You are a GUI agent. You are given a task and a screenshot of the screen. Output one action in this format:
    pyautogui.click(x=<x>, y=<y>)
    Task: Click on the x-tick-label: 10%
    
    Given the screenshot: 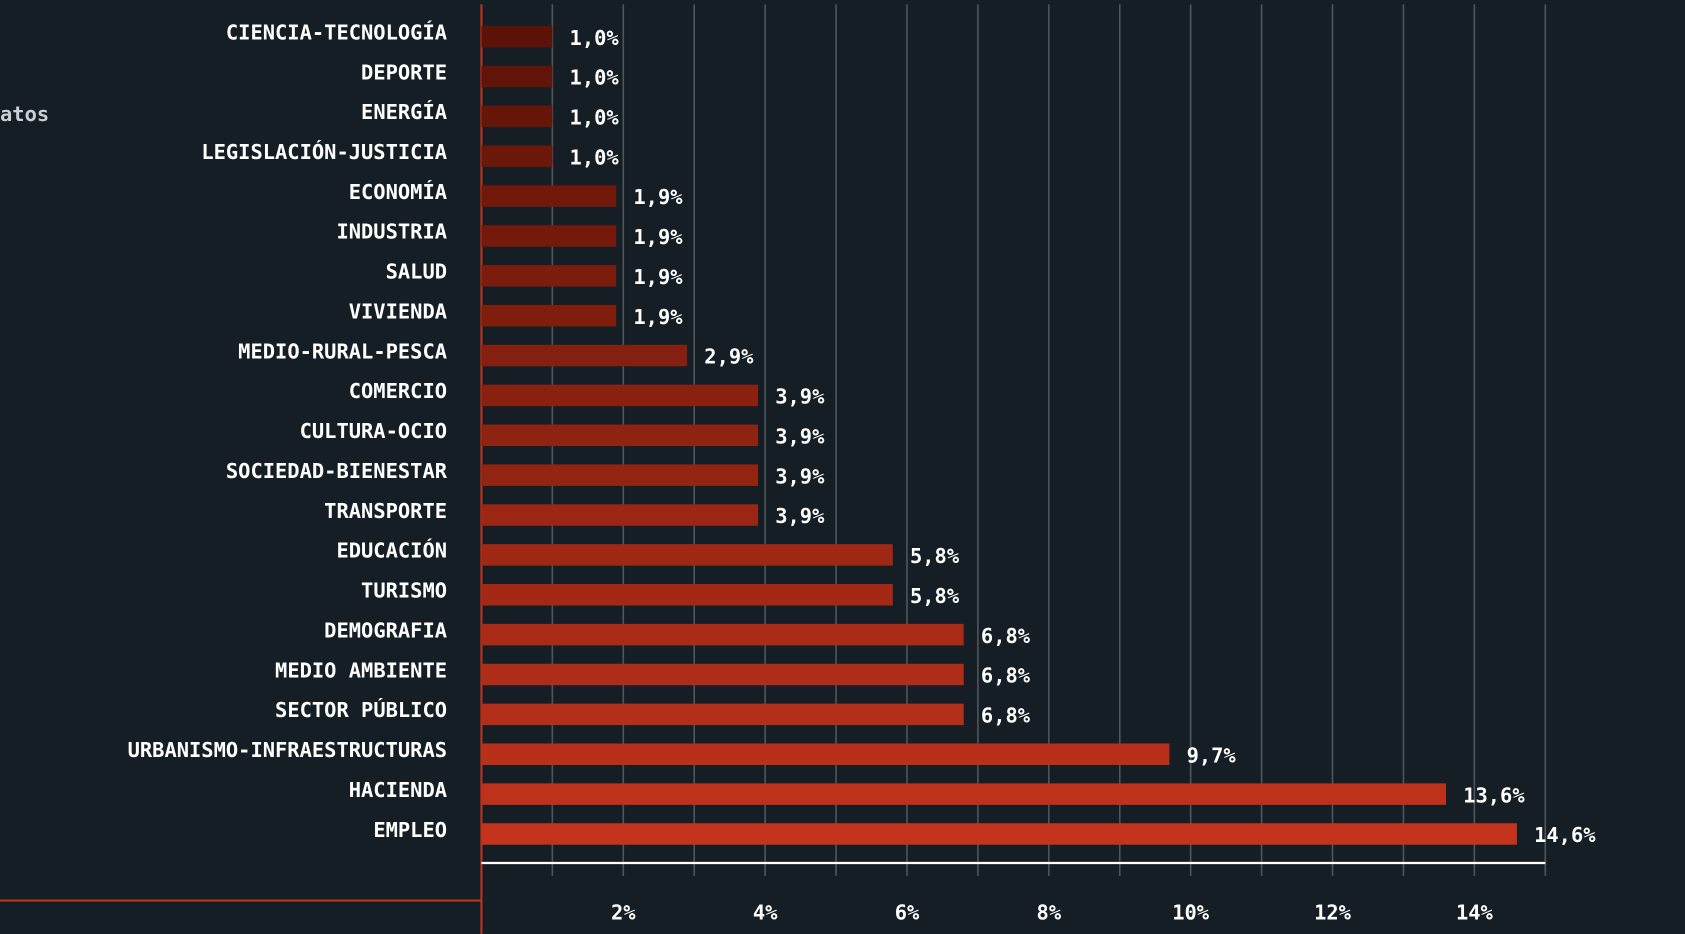 What is the action you would take?
    pyautogui.click(x=1191, y=913)
    